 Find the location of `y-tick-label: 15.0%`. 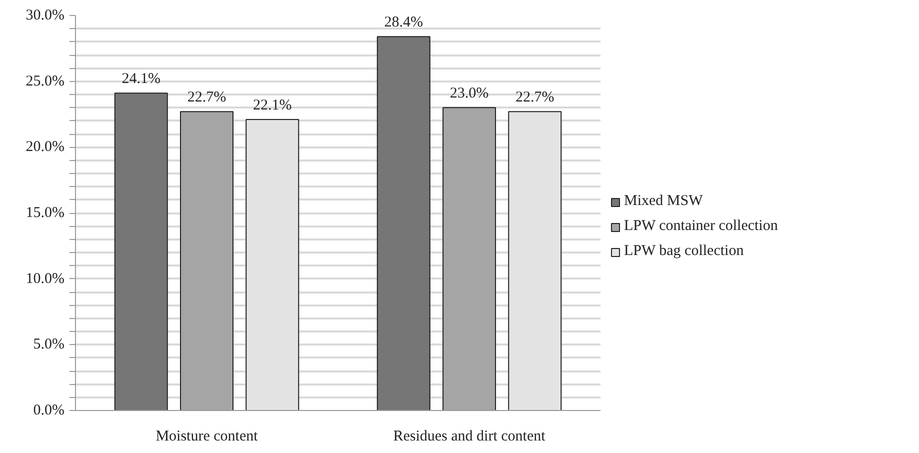

y-tick-label: 15.0% is located at coordinates (45, 213).